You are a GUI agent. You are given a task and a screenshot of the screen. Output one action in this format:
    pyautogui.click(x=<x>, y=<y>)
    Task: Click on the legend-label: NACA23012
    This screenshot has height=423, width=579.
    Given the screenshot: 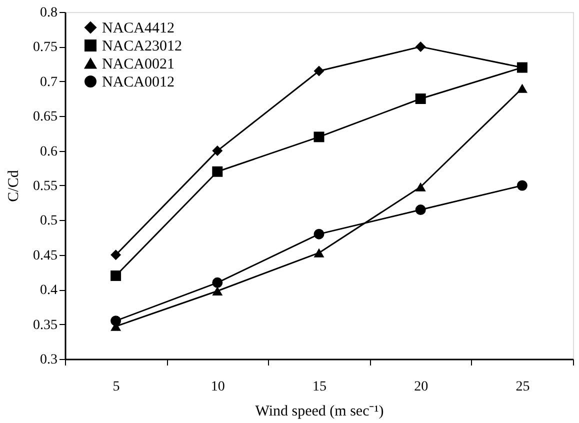 What is the action you would take?
    pyautogui.click(x=142, y=46)
    